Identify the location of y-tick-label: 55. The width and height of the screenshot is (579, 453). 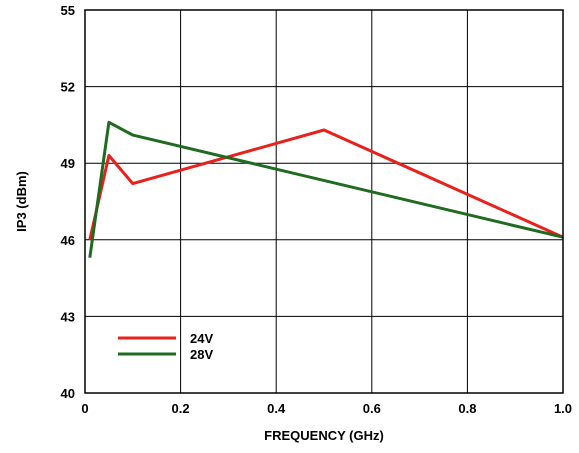
(68, 10).